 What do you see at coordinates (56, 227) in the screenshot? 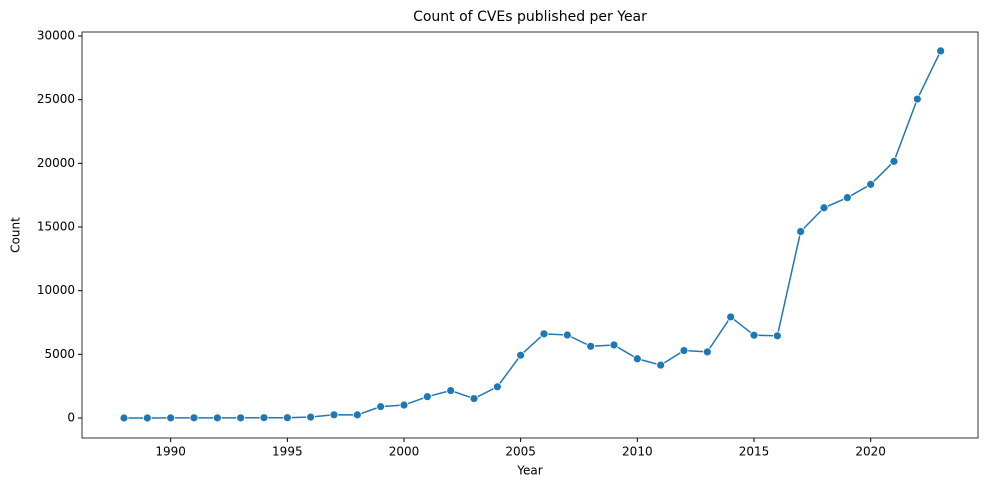
I see `y-tick-label: 15000` at bounding box center [56, 227].